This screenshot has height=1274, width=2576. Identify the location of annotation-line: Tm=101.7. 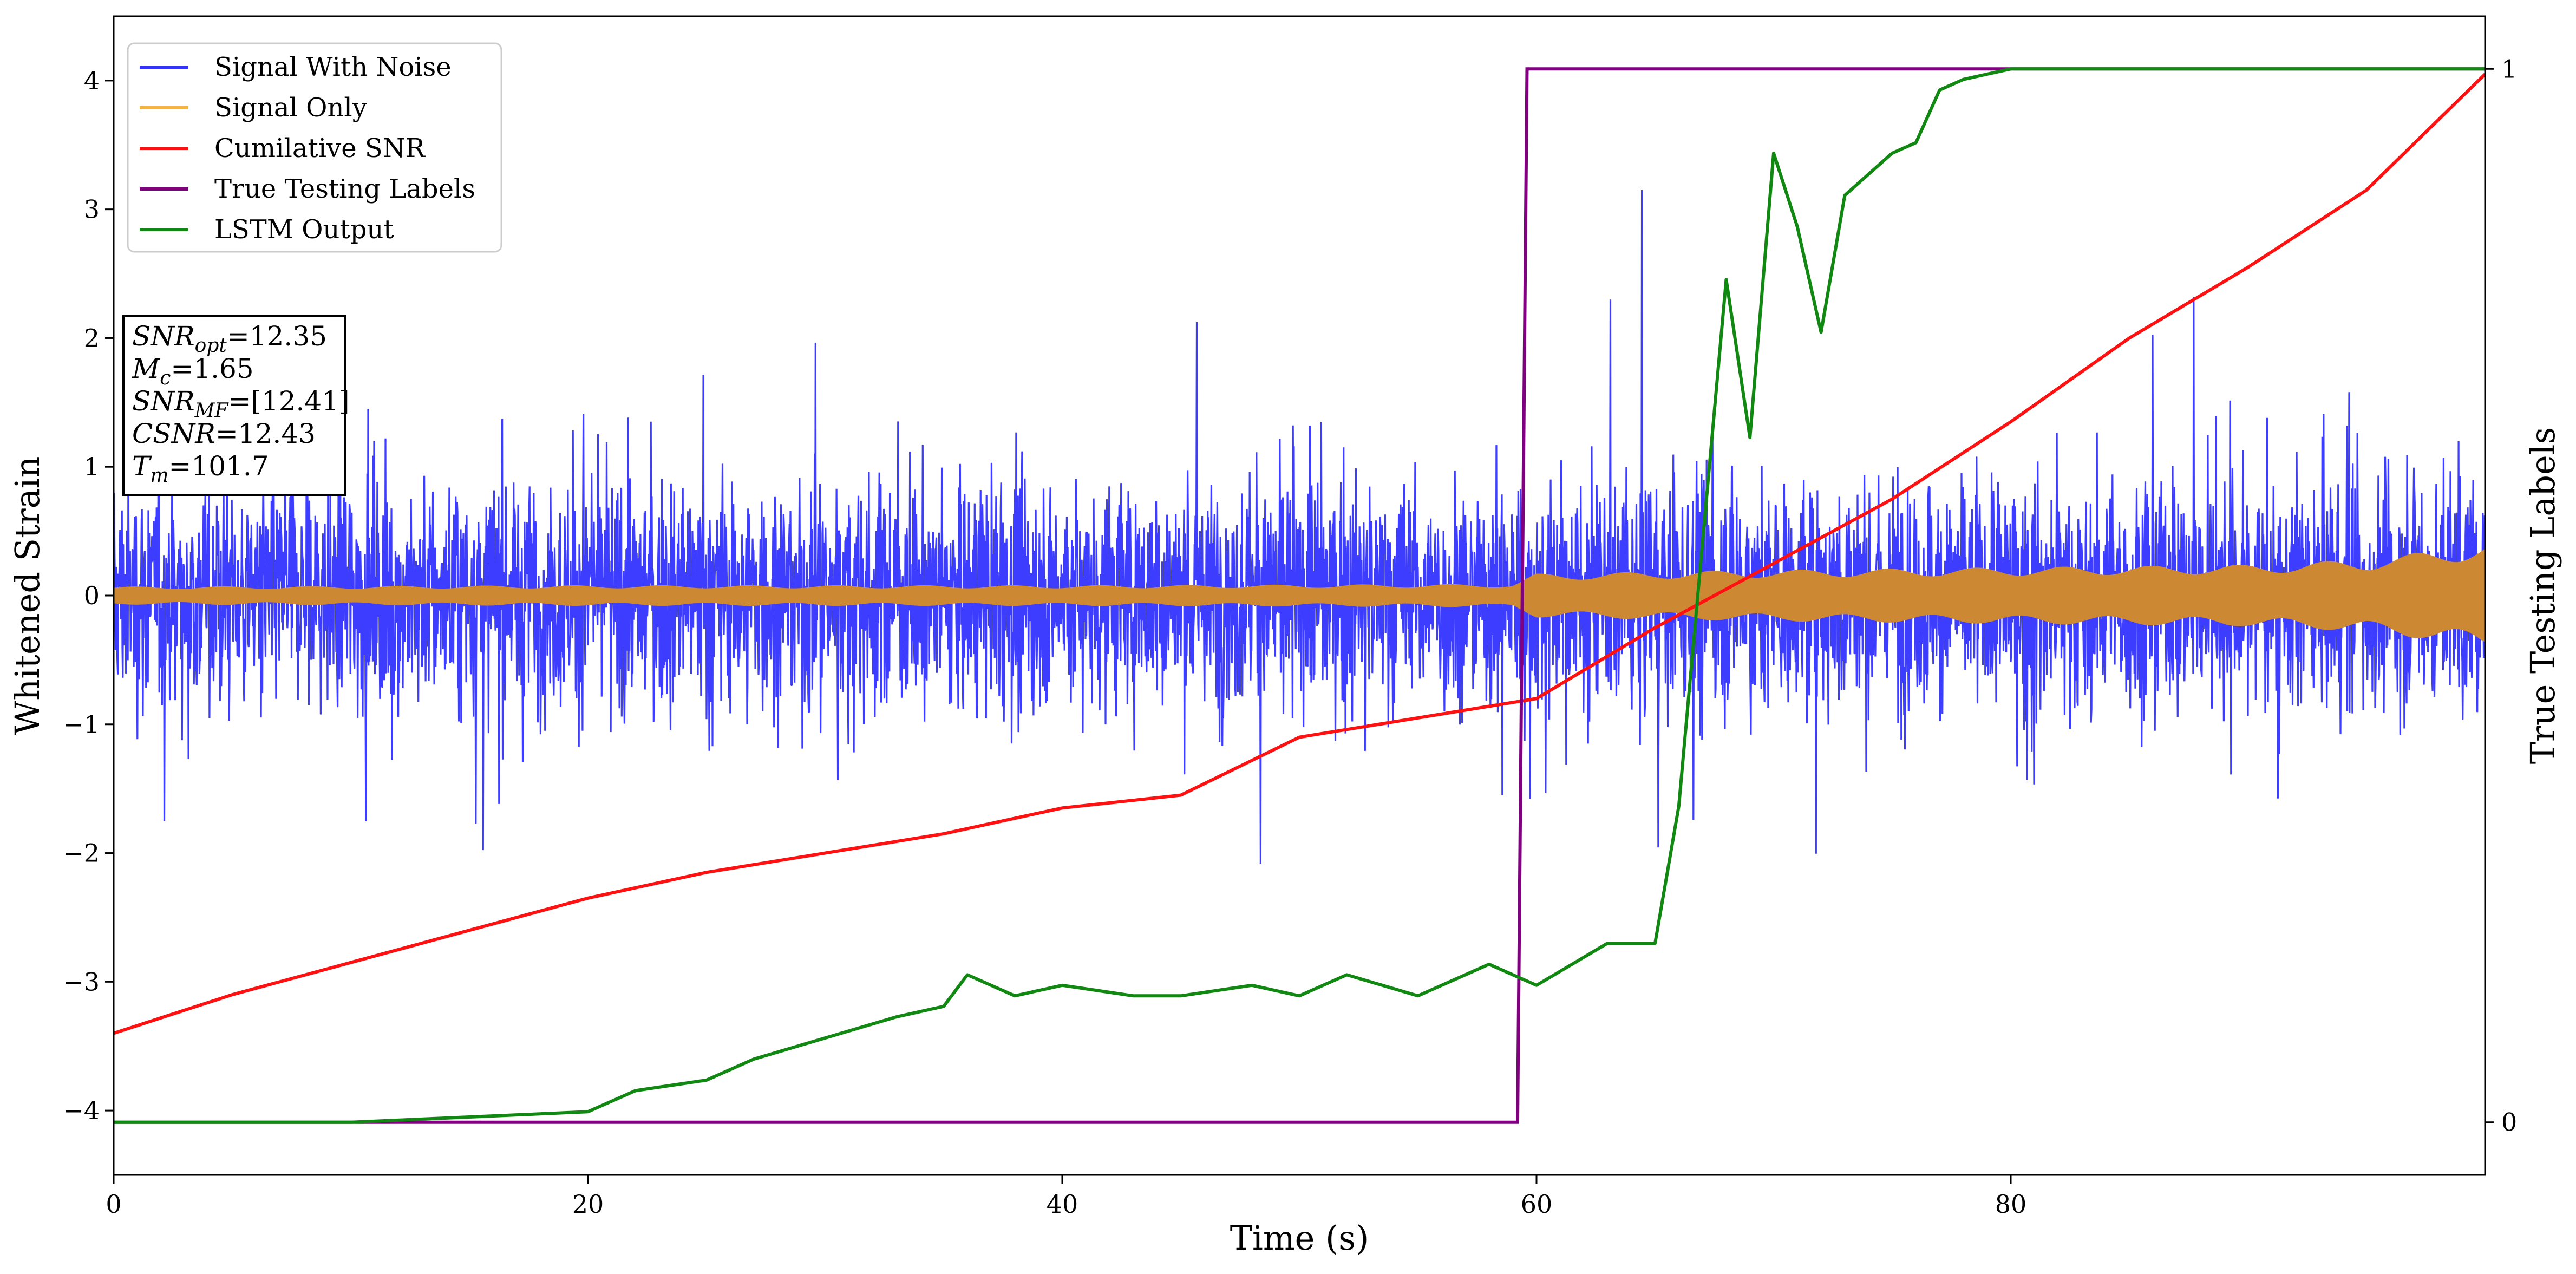
(200, 468).